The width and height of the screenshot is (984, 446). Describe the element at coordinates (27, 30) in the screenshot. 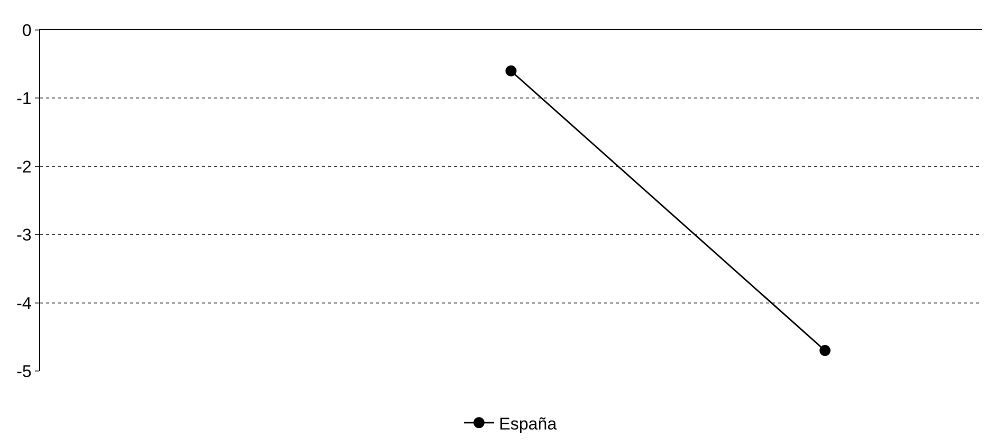

I see `y-tick-label: 0` at that location.